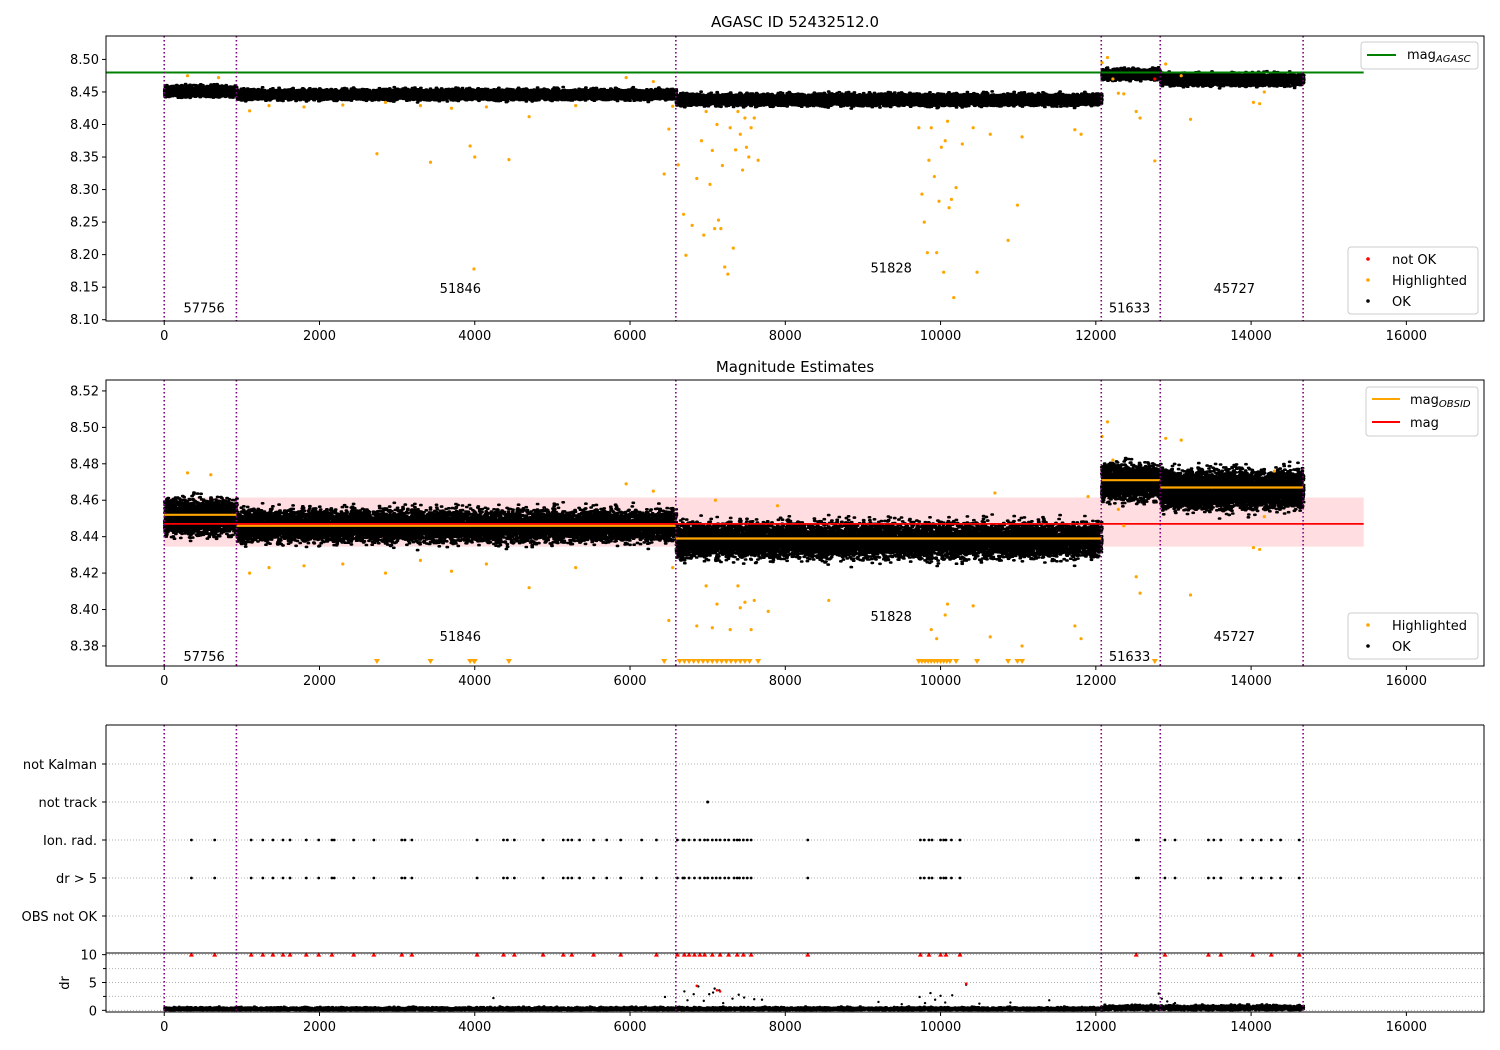 The width and height of the screenshot is (1500, 1050). I want to click on category-label: not track, so click(67, 803).